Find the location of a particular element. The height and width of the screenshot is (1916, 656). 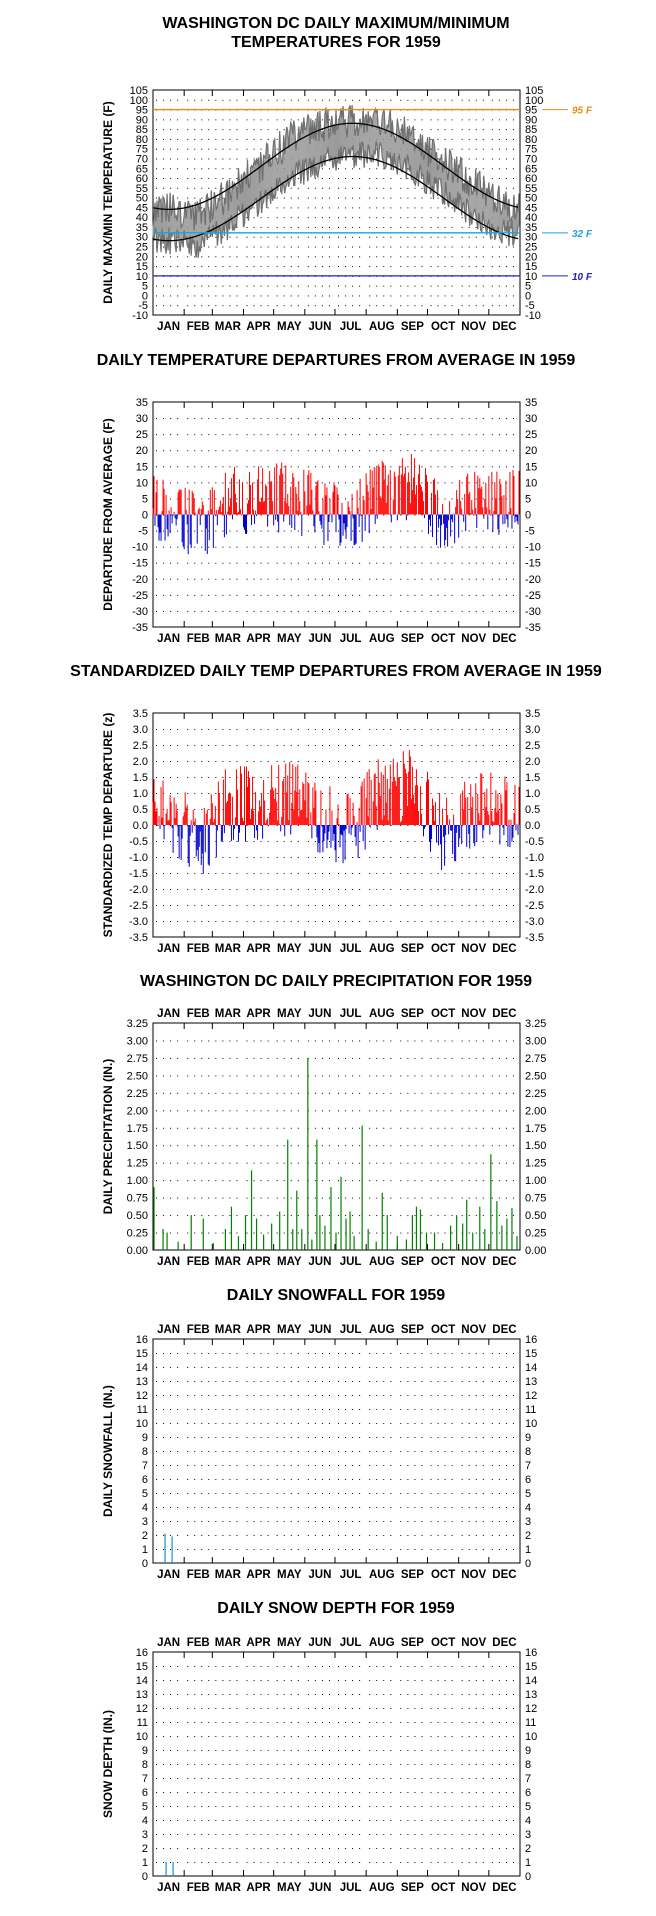

y-tick-label-right: 45 is located at coordinates (531, 208).